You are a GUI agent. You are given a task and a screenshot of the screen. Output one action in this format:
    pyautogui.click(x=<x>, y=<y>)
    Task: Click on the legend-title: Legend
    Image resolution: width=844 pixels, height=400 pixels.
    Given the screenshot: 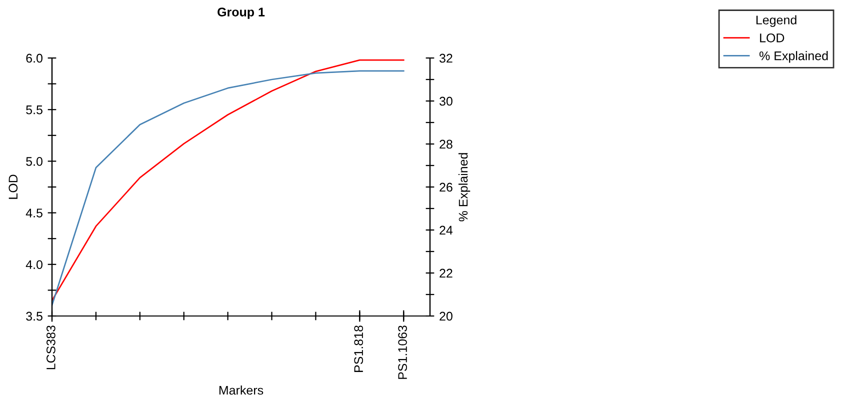 What is the action you would take?
    pyautogui.click(x=776, y=21)
    